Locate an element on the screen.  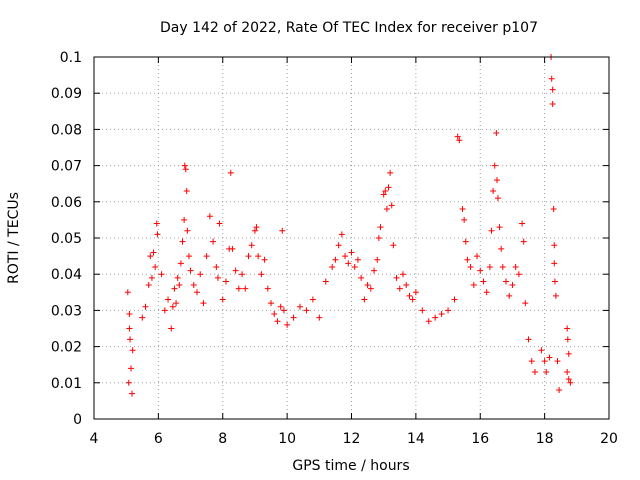
x-tick-label: 10 is located at coordinates (287, 439).